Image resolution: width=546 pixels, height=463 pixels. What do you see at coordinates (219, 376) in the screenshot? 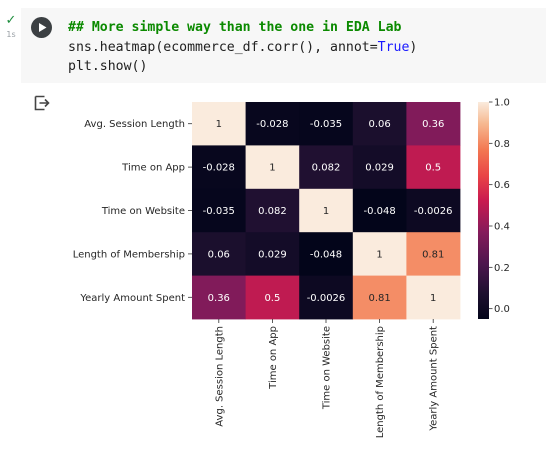
I see `column-label: Avg. Session Length` at bounding box center [219, 376].